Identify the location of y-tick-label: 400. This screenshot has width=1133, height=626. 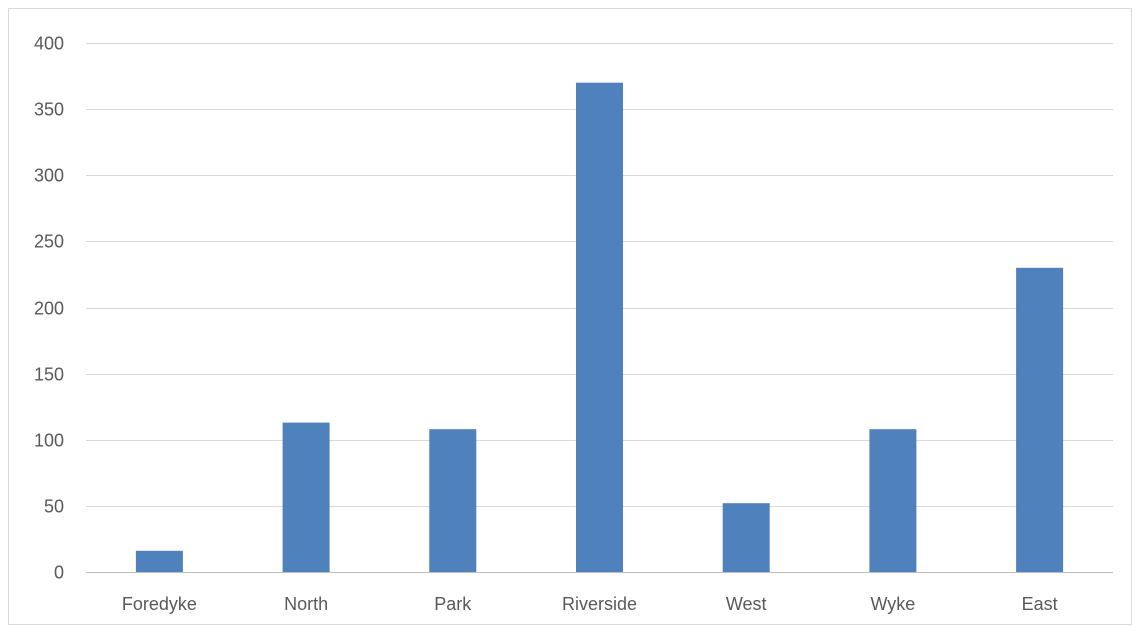
(49, 44).